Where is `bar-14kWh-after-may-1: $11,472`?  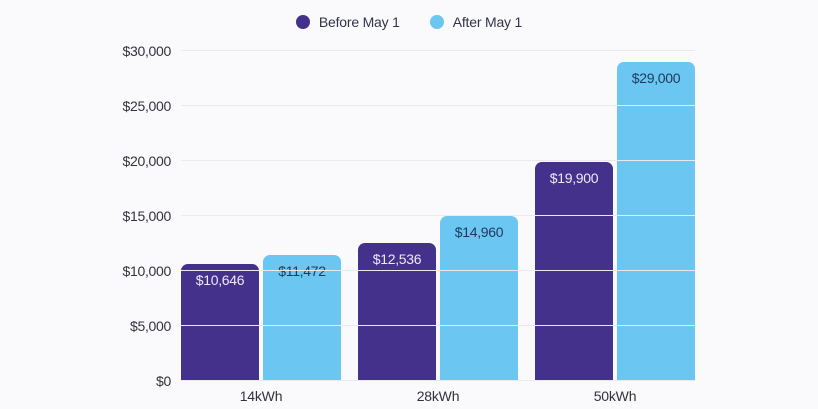
bar-14kWh-after-may-1: $11,472 is located at coordinates (302, 317).